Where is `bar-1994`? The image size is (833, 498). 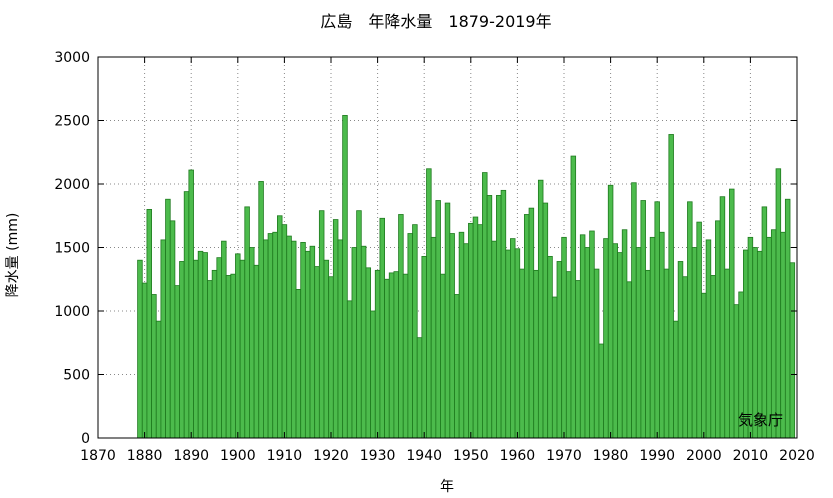 bar-1994 is located at coordinates (676, 379).